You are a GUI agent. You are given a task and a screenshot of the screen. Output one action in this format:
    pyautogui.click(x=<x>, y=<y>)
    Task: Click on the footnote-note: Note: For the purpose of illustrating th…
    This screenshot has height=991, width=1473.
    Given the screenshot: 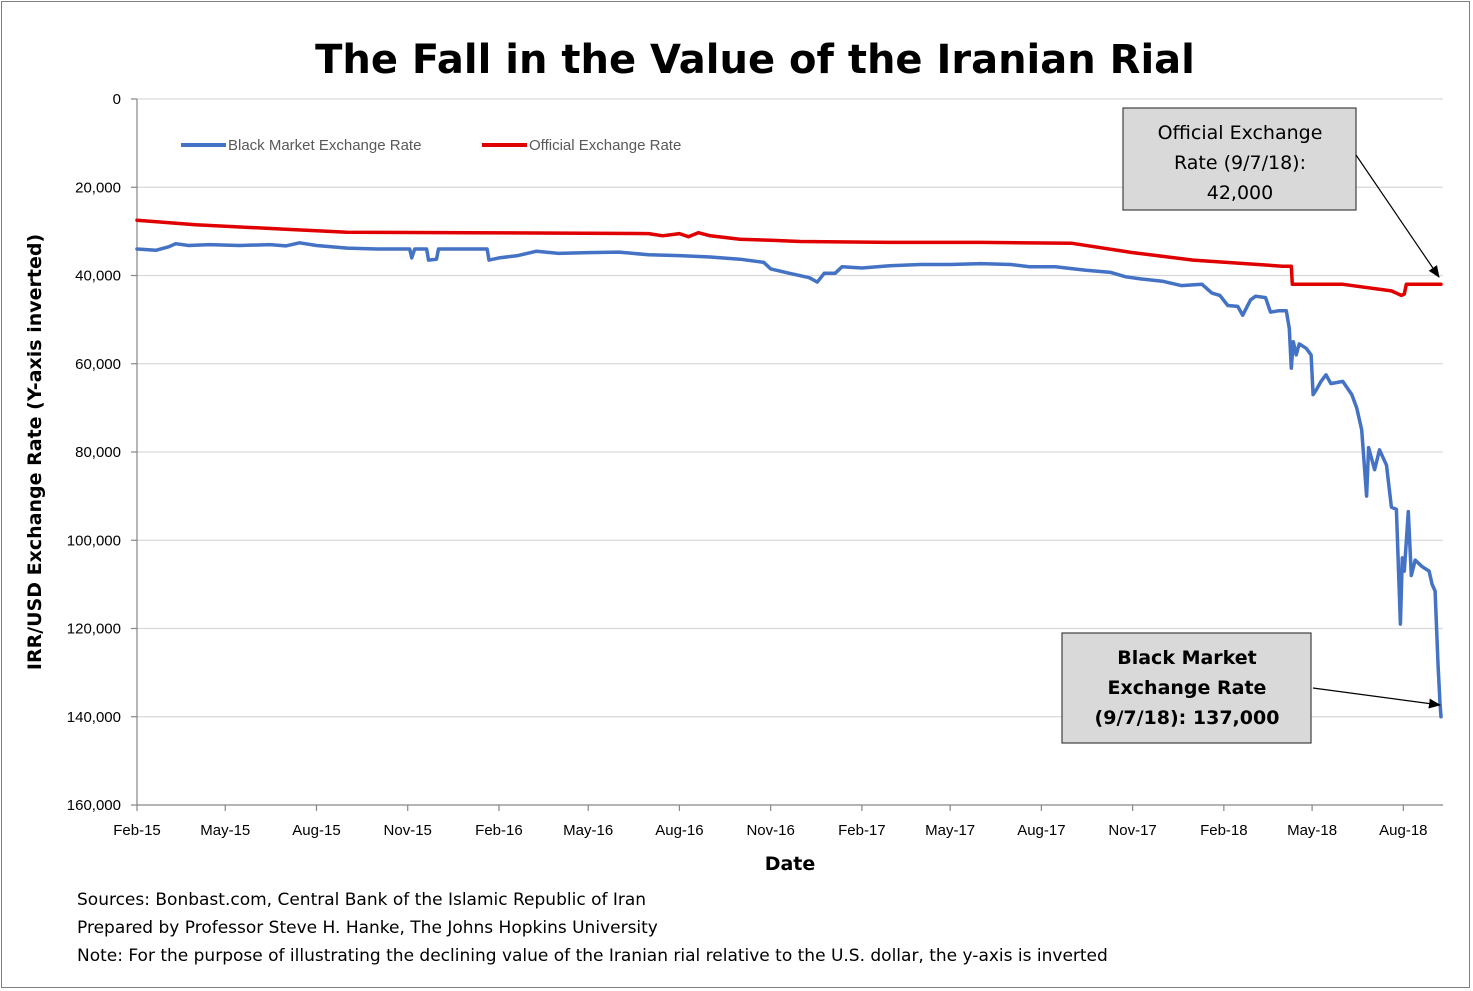 What is the action you would take?
    pyautogui.click(x=592, y=956)
    